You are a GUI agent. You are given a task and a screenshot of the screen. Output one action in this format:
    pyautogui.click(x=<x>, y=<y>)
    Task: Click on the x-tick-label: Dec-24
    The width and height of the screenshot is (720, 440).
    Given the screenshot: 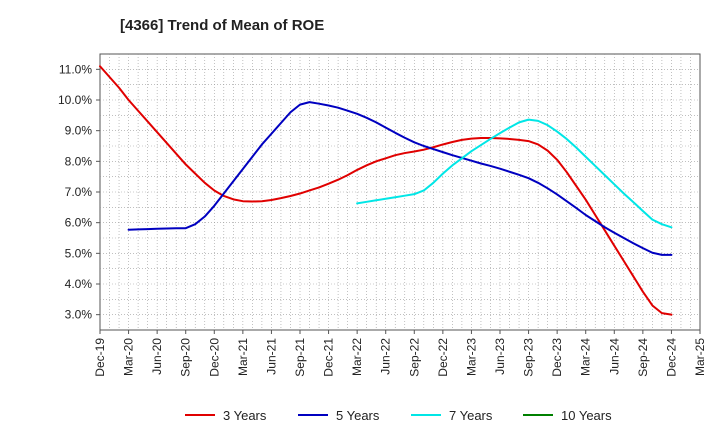 What is the action you would take?
    pyautogui.click(x=671, y=357)
    